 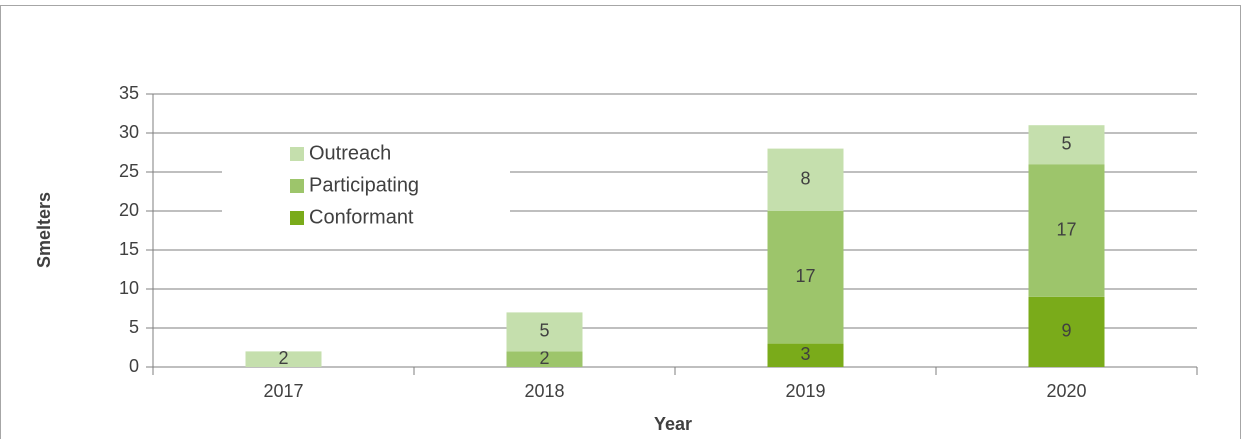 I want to click on x-tick-label: 2020, so click(x=1066, y=391).